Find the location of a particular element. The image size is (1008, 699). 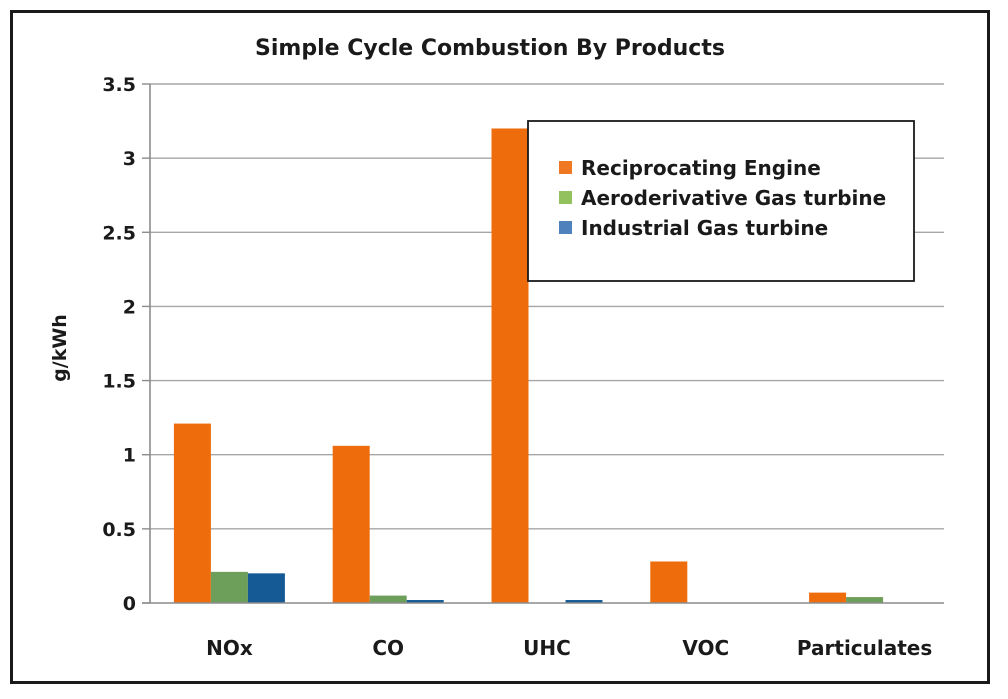

legend-box is located at coordinates (721, 201).